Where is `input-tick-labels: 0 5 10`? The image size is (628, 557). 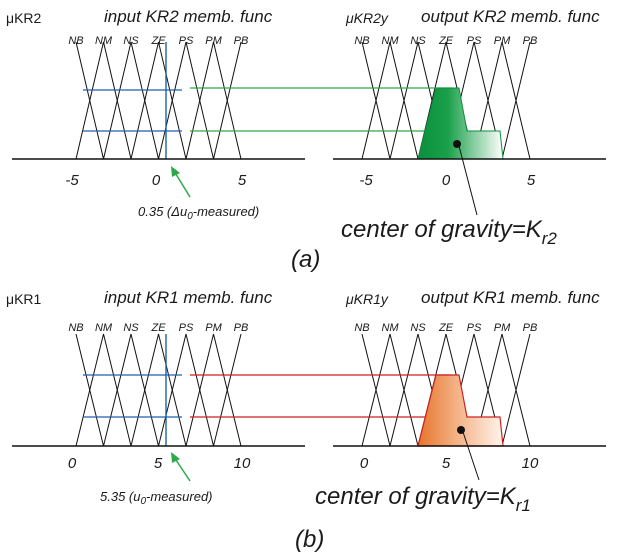 input-tick-labels: 0 5 10 is located at coordinates (159, 463).